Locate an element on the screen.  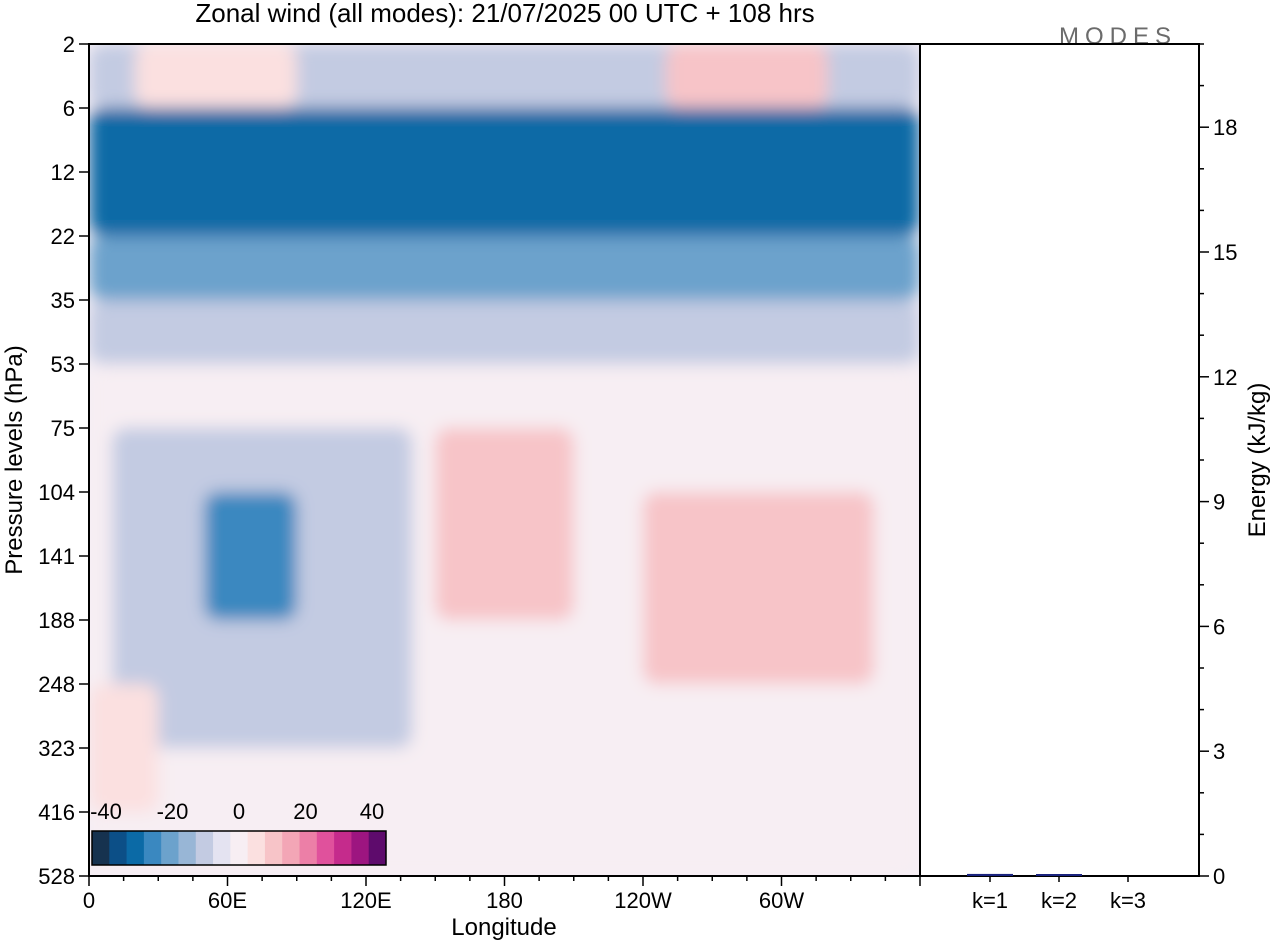
colorbar-tick-label: 20 is located at coordinates (305, 811).